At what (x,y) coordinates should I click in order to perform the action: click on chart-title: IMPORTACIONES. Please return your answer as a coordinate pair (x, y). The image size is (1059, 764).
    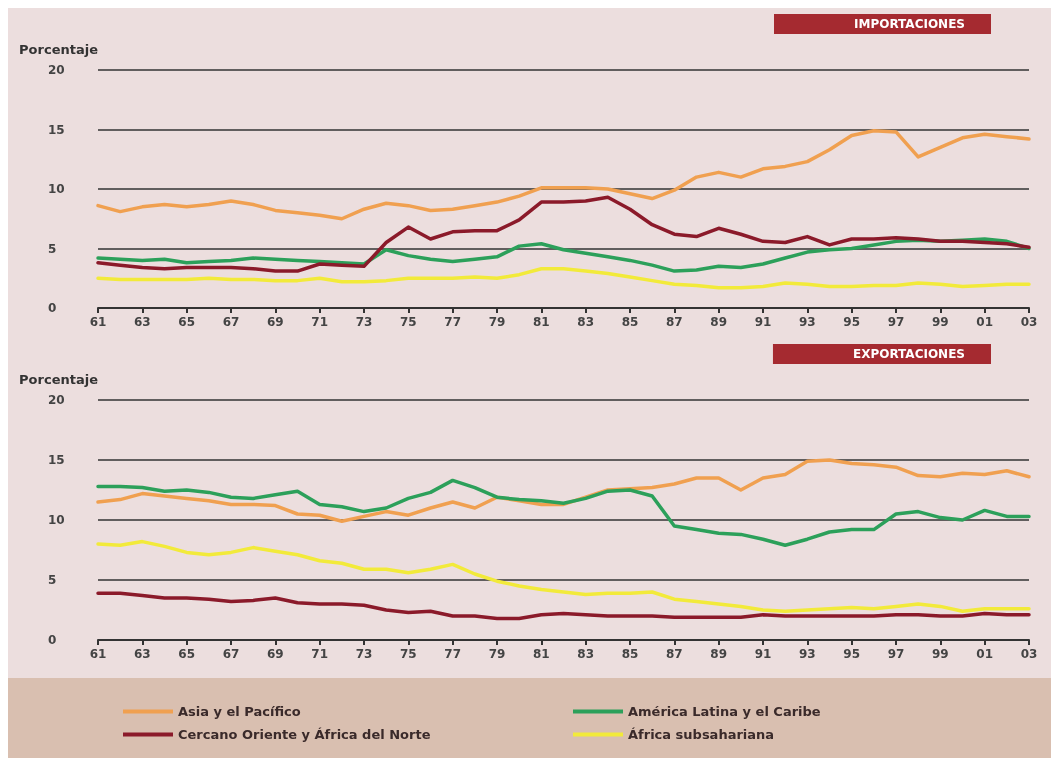
    Looking at the image, I should click on (909, 24).